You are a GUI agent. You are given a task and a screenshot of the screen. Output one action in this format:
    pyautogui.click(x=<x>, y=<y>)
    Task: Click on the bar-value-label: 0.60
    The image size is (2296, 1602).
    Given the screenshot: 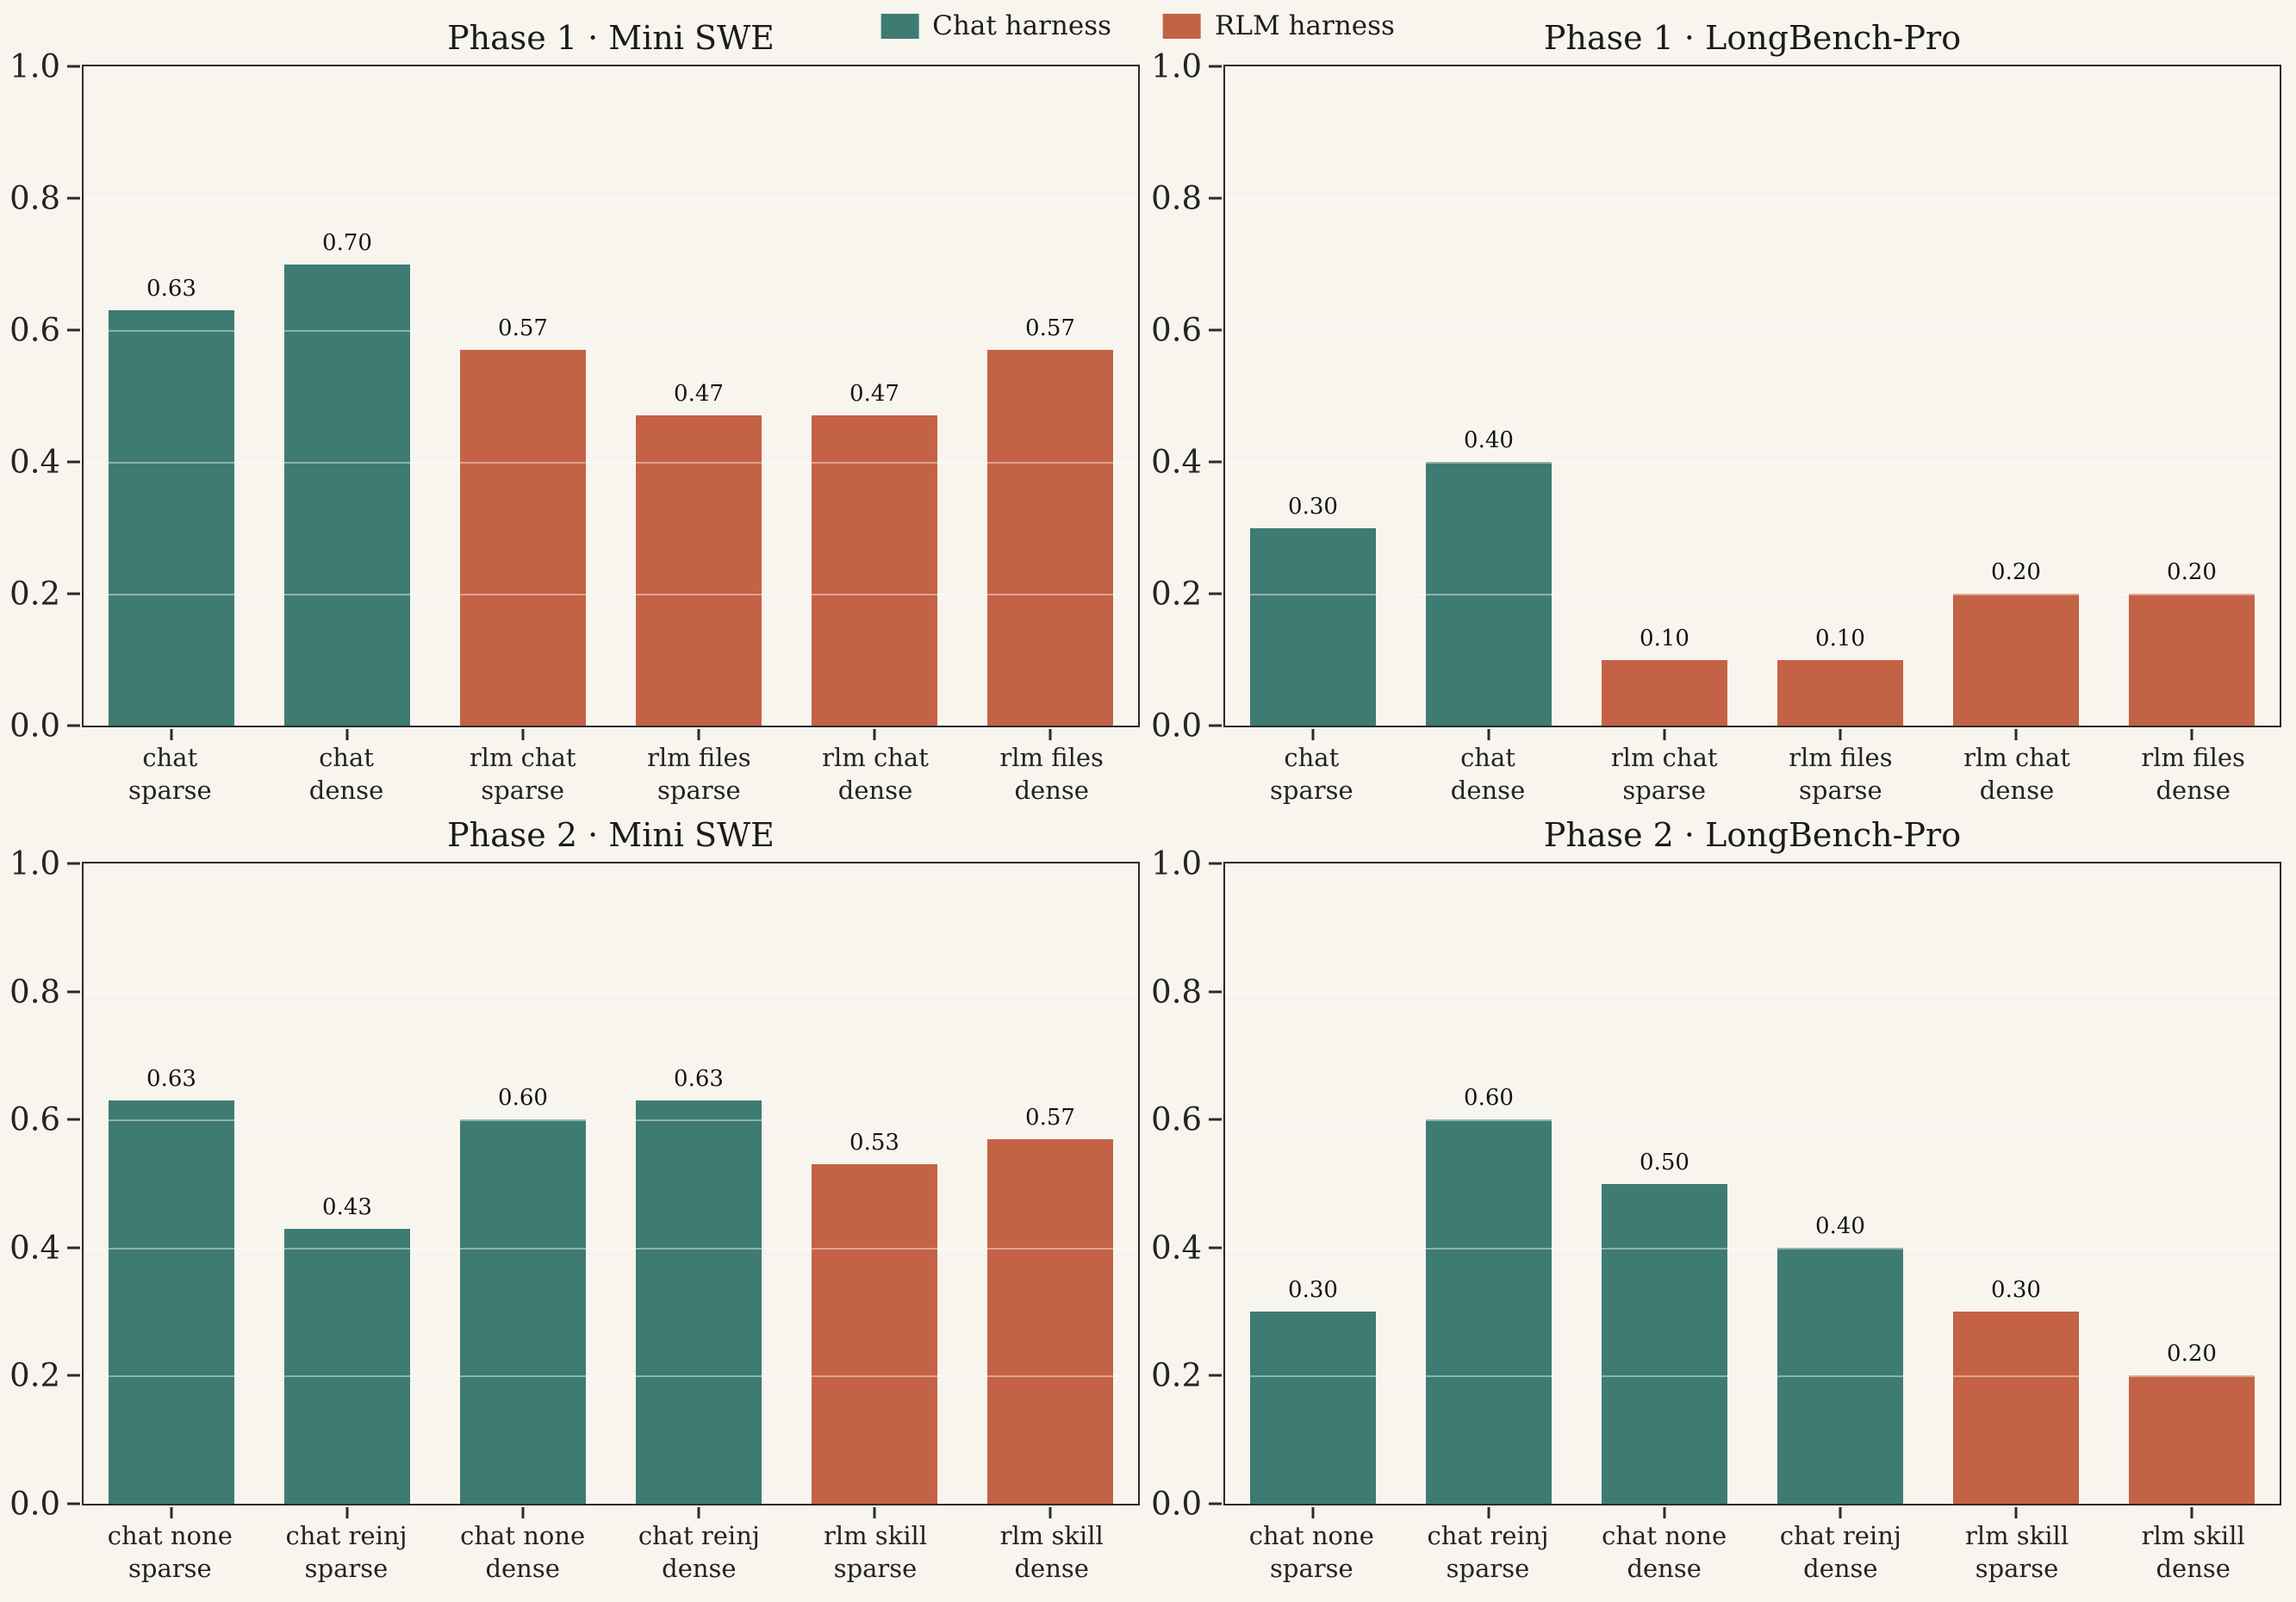 What is the action you would take?
    pyautogui.click(x=1489, y=1098)
    